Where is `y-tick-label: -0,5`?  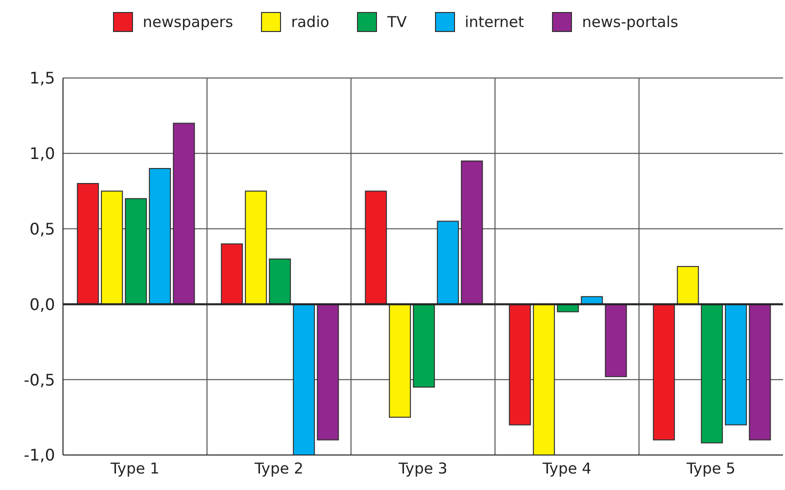 y-tick-label: -0,5 is located at coordinates (39, 380).